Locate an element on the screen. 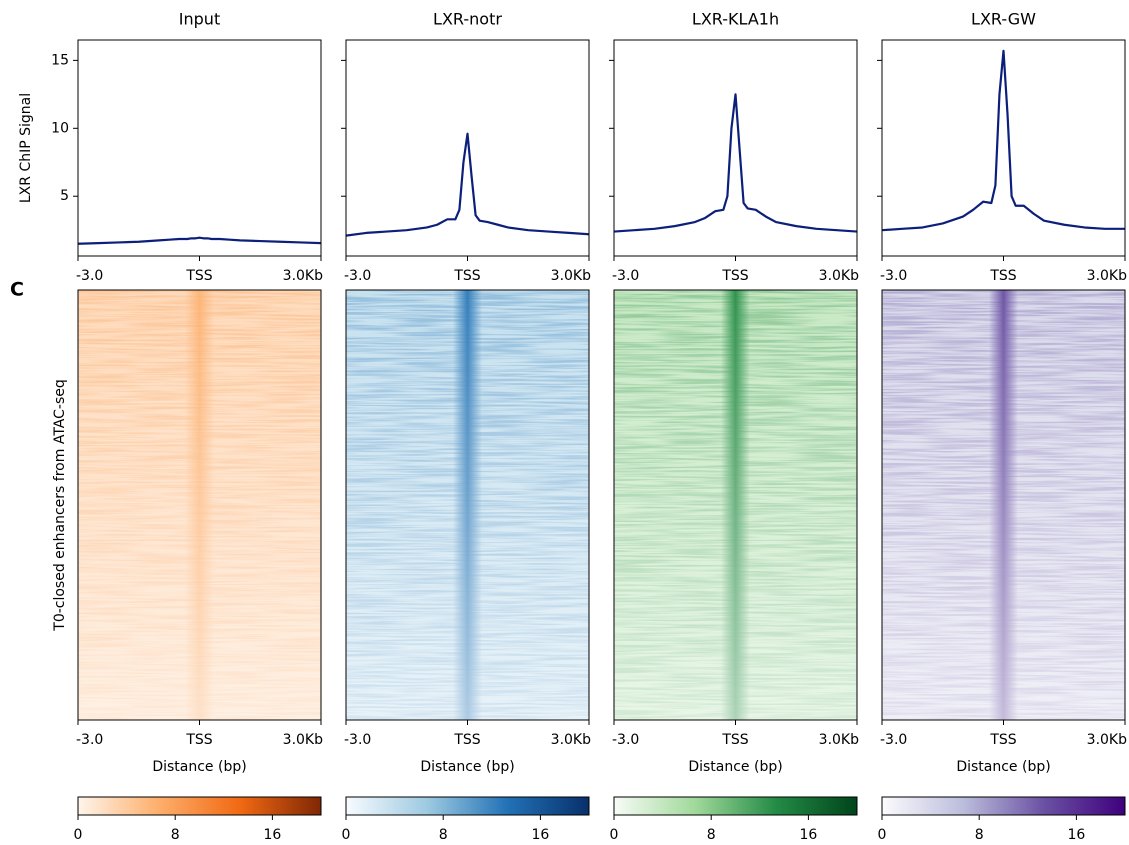  panel-title: LXR-notr is located at coordinates (467, 19).